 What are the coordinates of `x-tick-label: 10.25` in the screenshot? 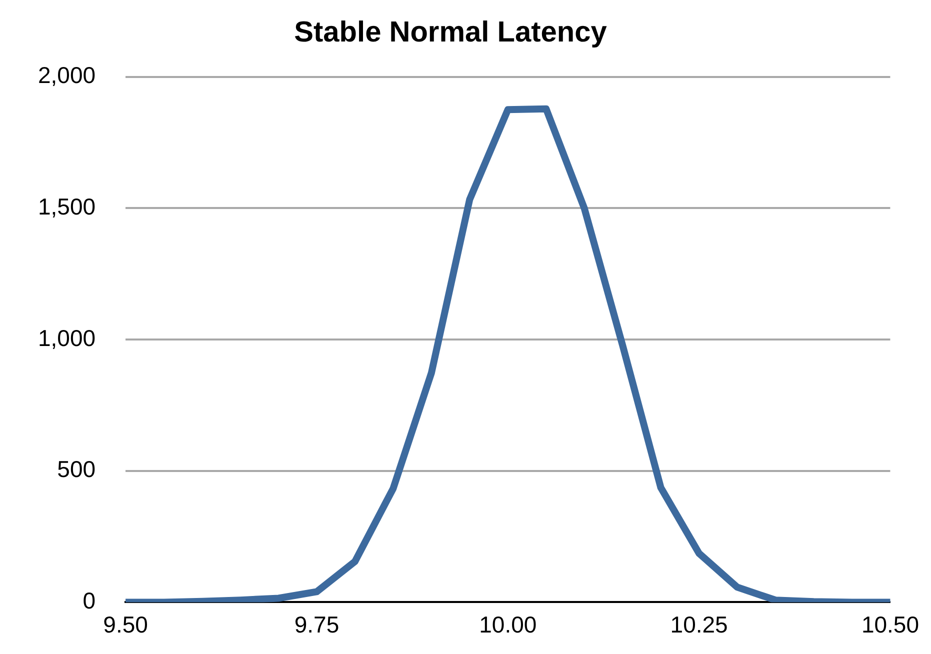 It's located at (699, 624).